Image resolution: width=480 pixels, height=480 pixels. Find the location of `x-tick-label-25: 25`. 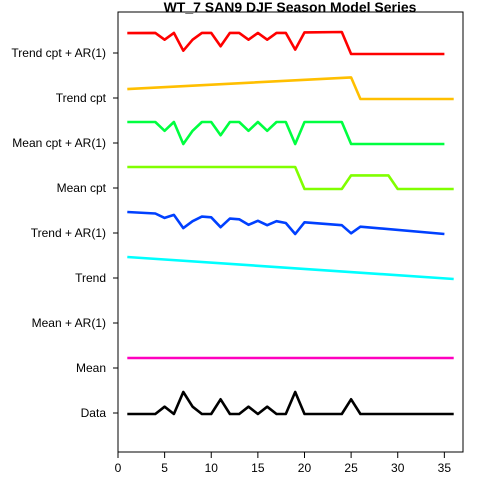

x-tick-label-25: 25 is located at coordinates (351, 468).